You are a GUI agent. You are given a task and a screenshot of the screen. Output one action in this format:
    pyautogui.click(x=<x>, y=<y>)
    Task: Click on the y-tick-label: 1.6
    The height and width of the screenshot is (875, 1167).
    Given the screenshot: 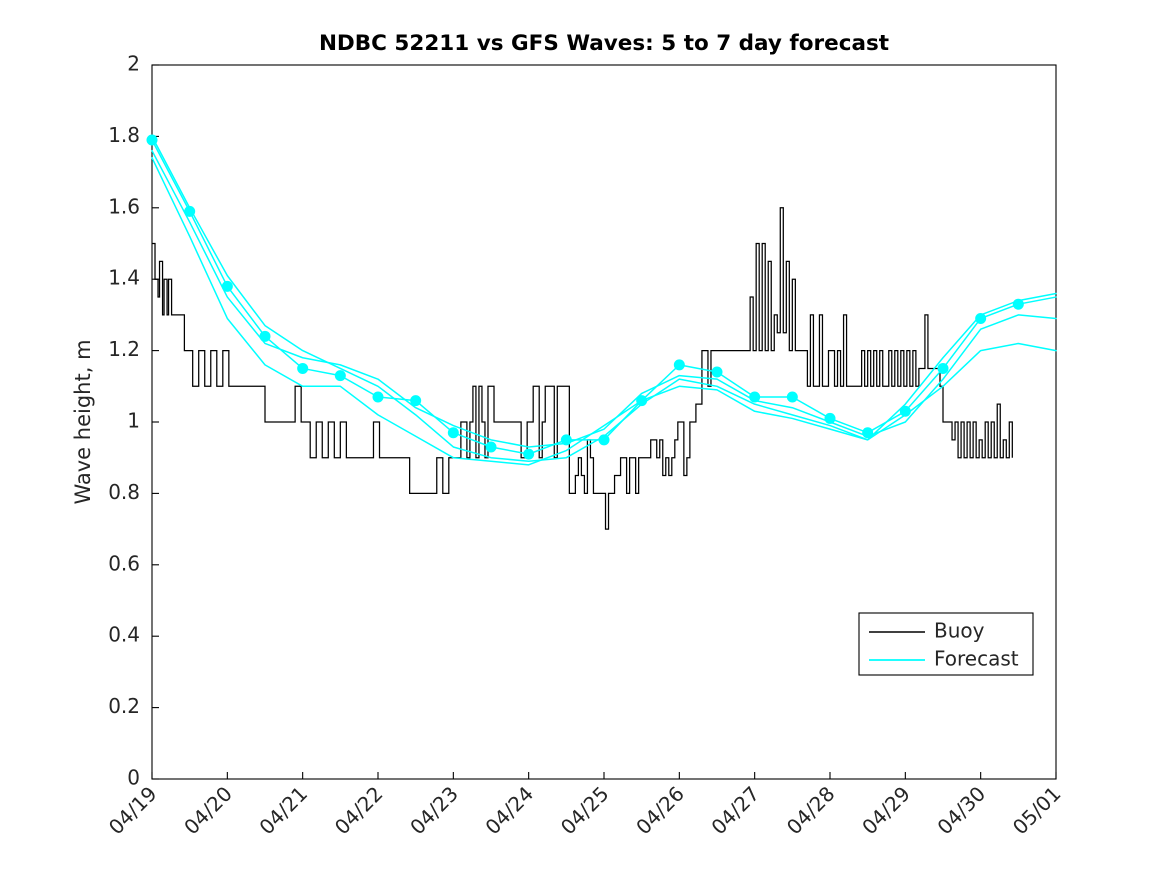 What is the action you would take?
    pyautogui.click(x=124, y=206)
    